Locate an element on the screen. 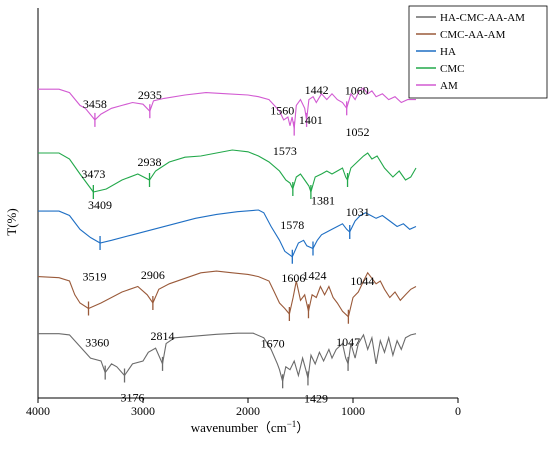  series-line-cmc is located at coordinates (227, 171).